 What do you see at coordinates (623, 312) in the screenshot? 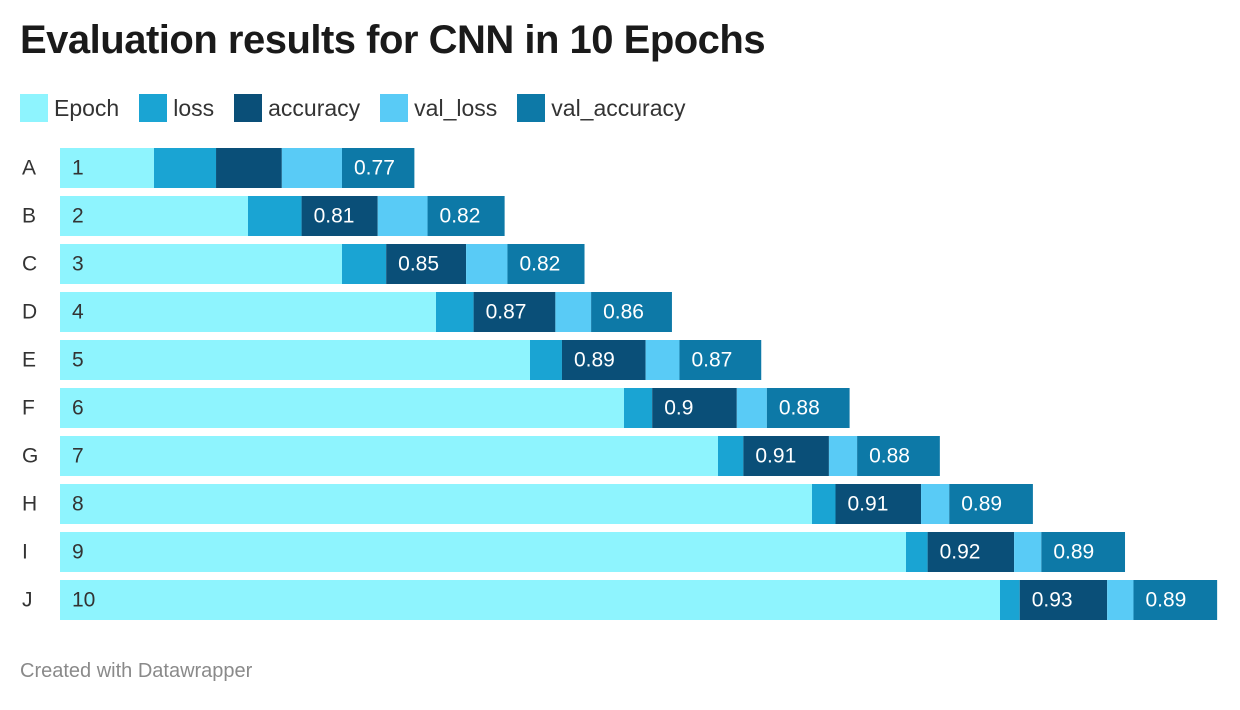
I see `data-label: 0.86` at bounding box center [623, 312].